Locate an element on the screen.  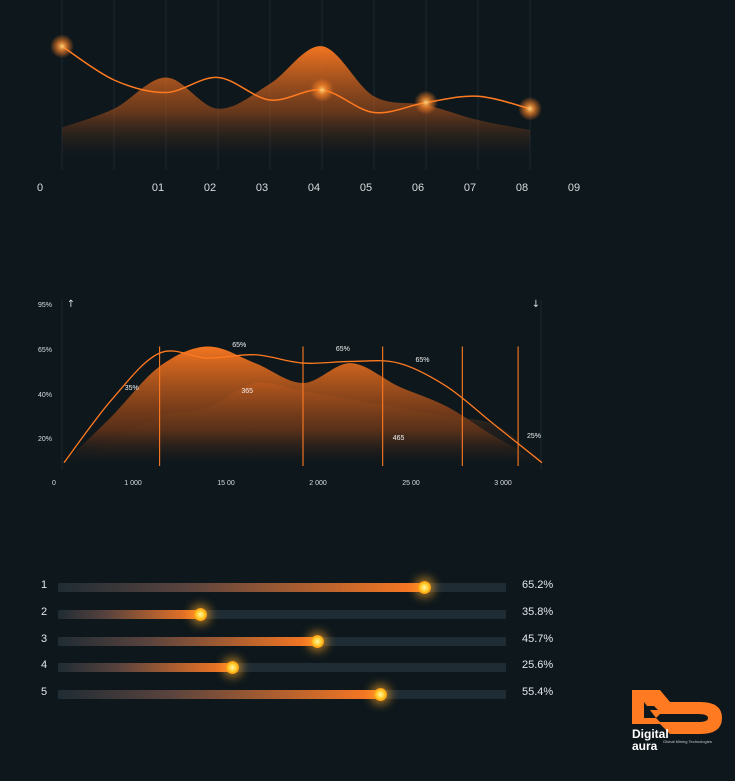
x-tick-label: 08 is located at coordinates (522, 188).